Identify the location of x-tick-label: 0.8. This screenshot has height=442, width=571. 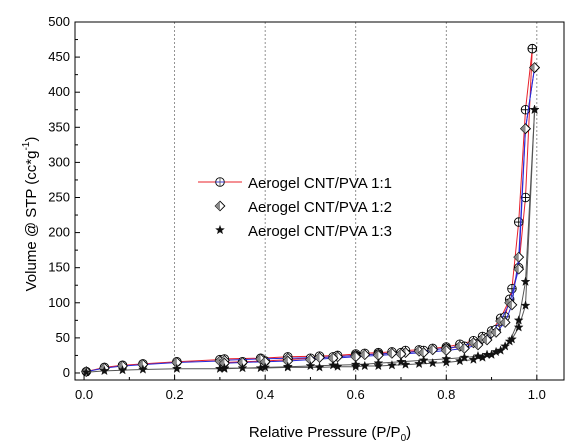
(446, 394).